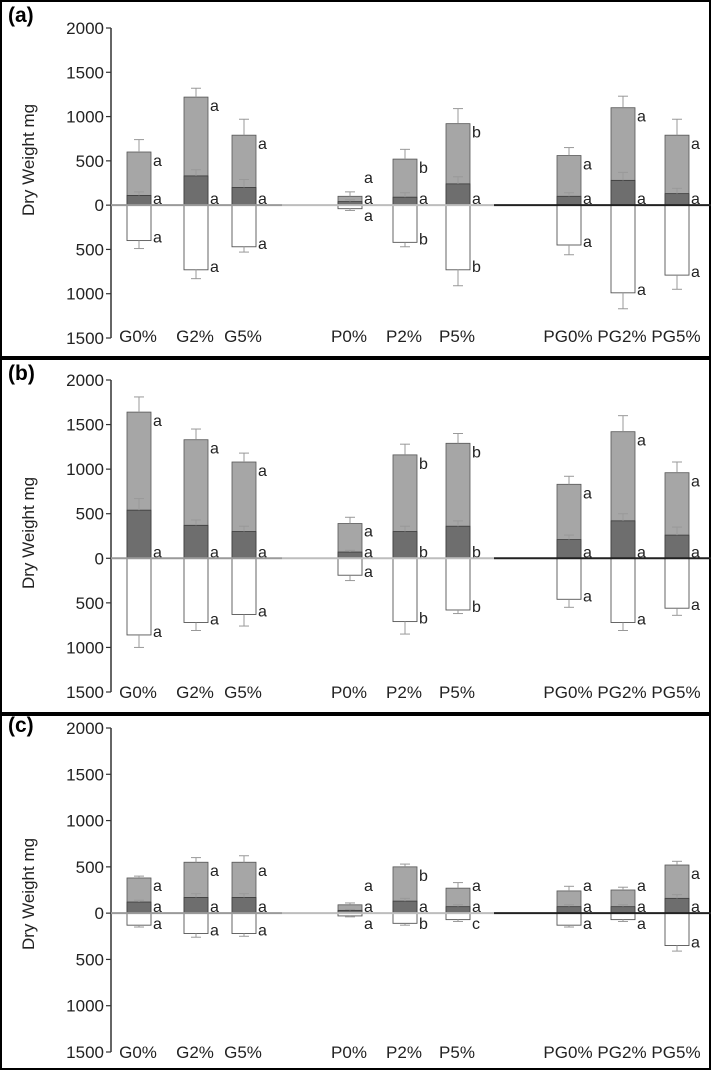 The width and height of the screenshot is (711, 1075). What do you see at coordinates (349, 1052) in the screenshot?
I see `x-tick-label: P0%` at bounding box center [349, 1052].